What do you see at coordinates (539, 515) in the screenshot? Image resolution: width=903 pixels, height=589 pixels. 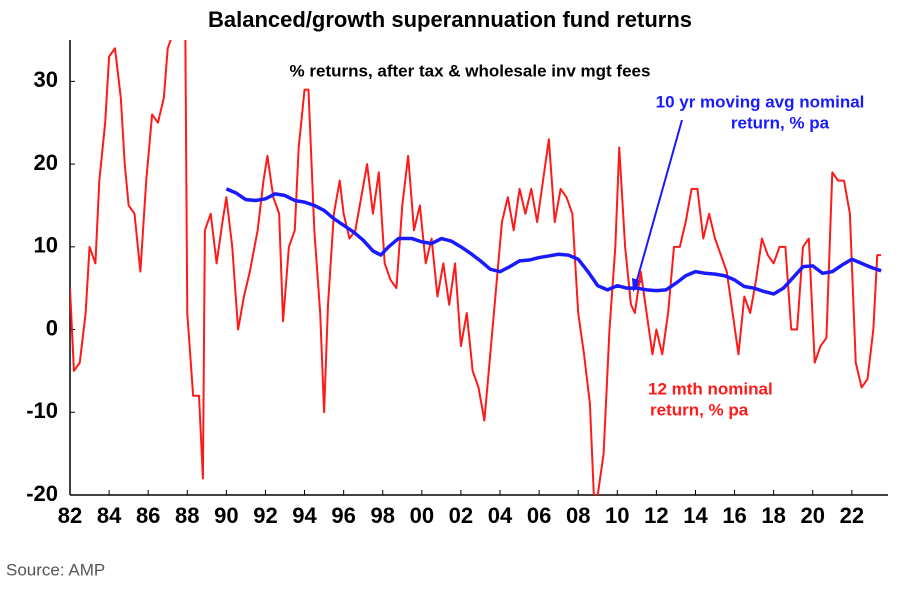 I see `x-tick-label: 06` at bounding box center [539, 515].